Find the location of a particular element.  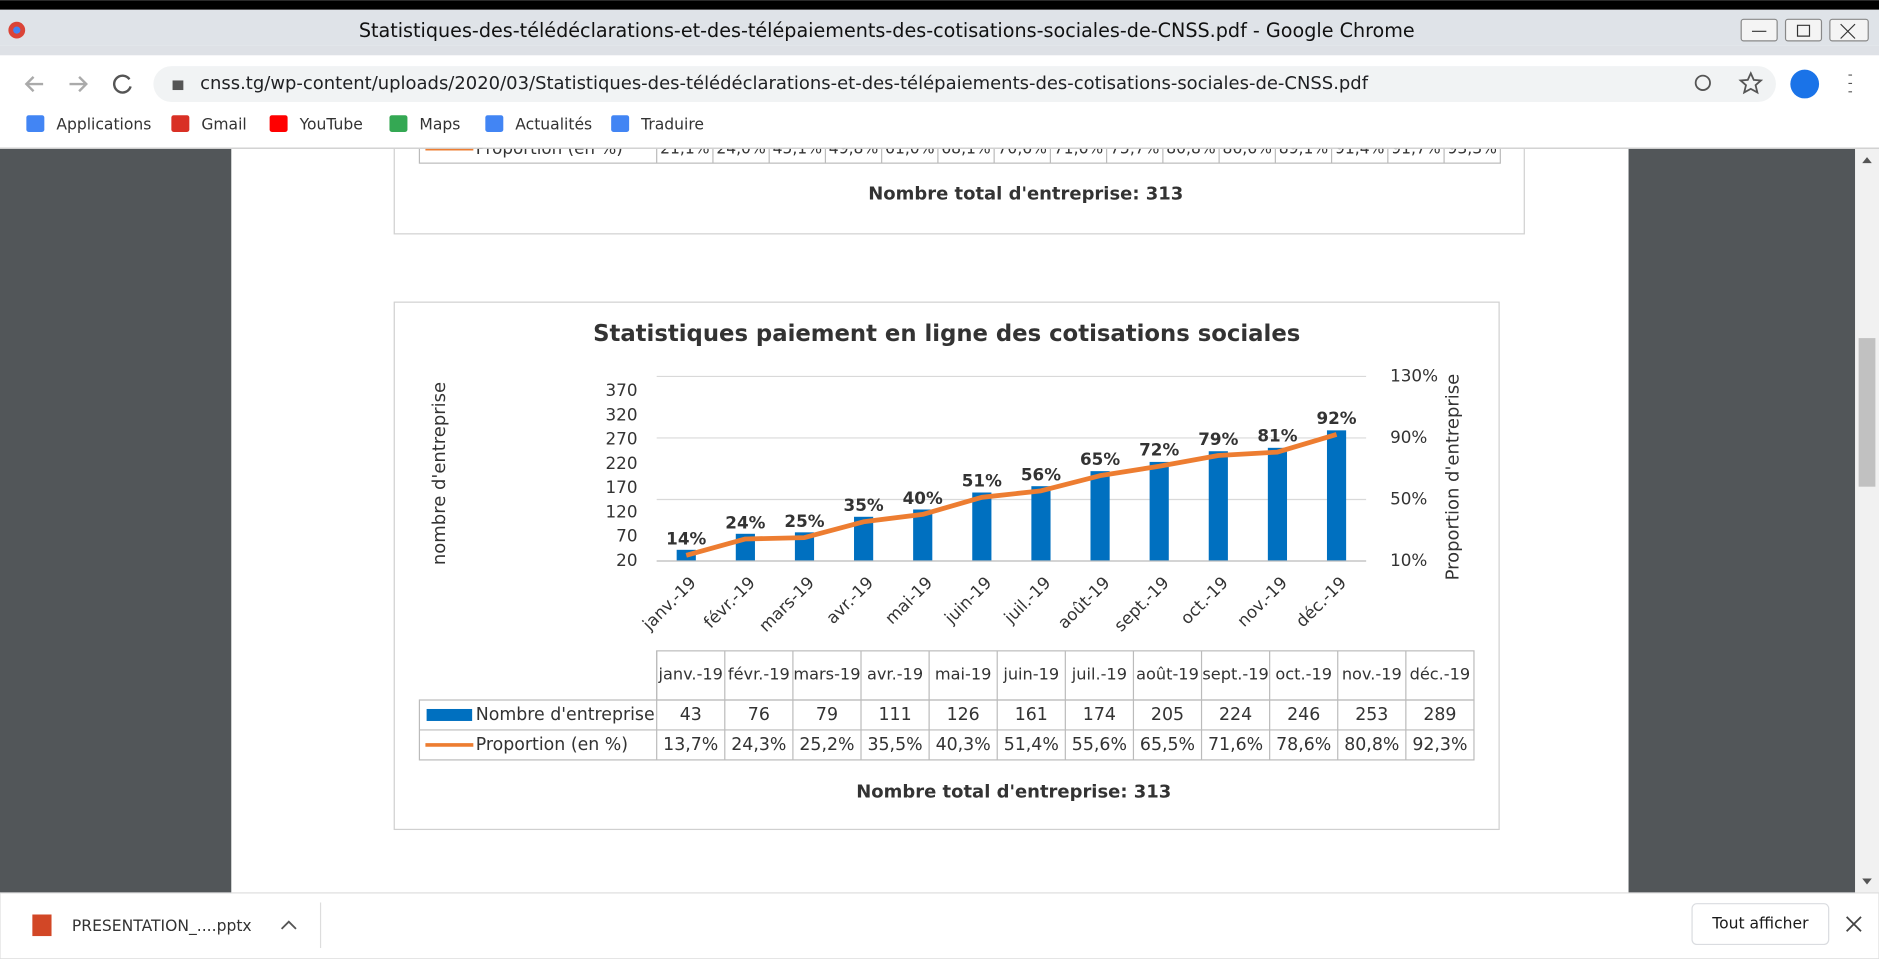

y-tick-label: 270 is located at coordinates (622, 439).